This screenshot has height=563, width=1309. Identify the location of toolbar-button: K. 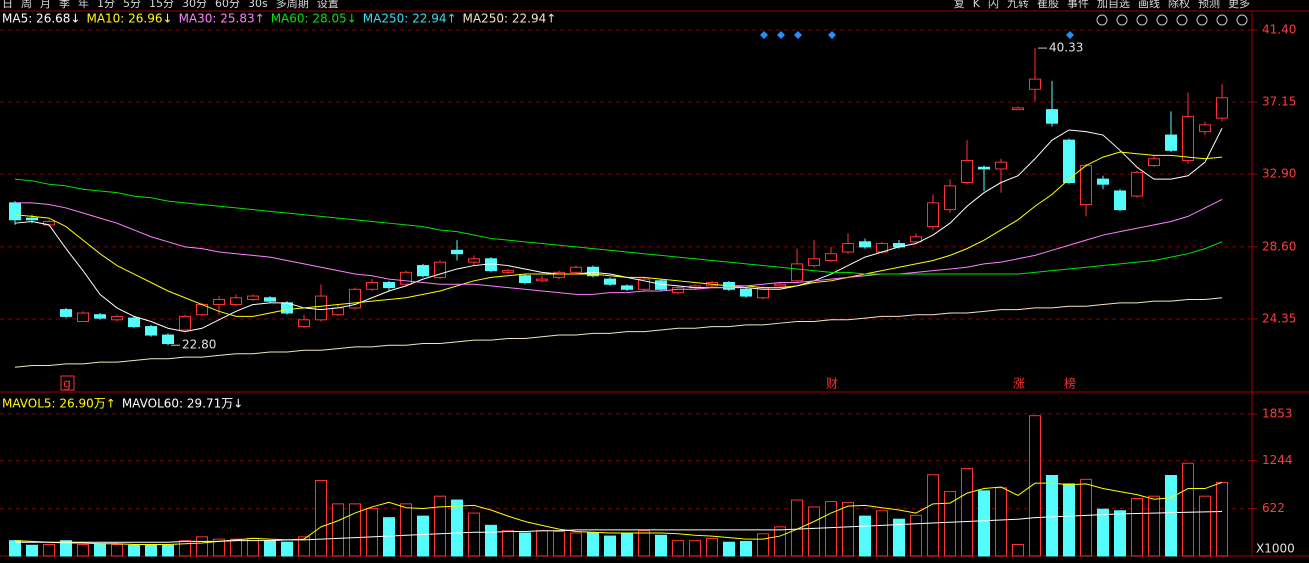
(977, 5).